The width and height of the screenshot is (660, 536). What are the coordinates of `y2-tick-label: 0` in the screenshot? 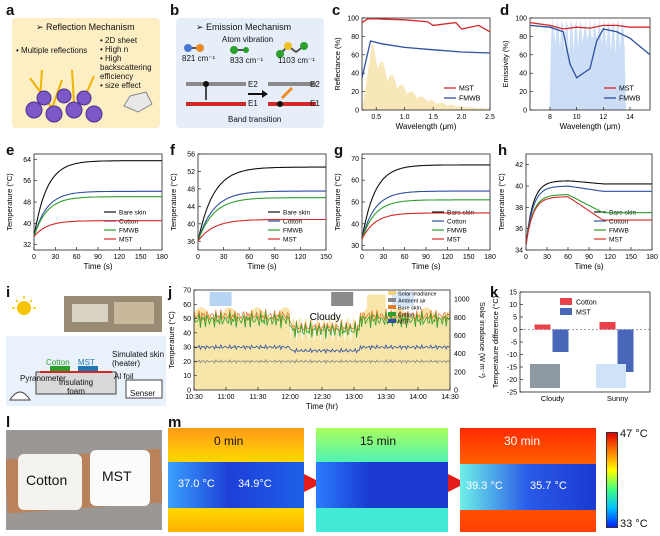 It's located at (456, 391).